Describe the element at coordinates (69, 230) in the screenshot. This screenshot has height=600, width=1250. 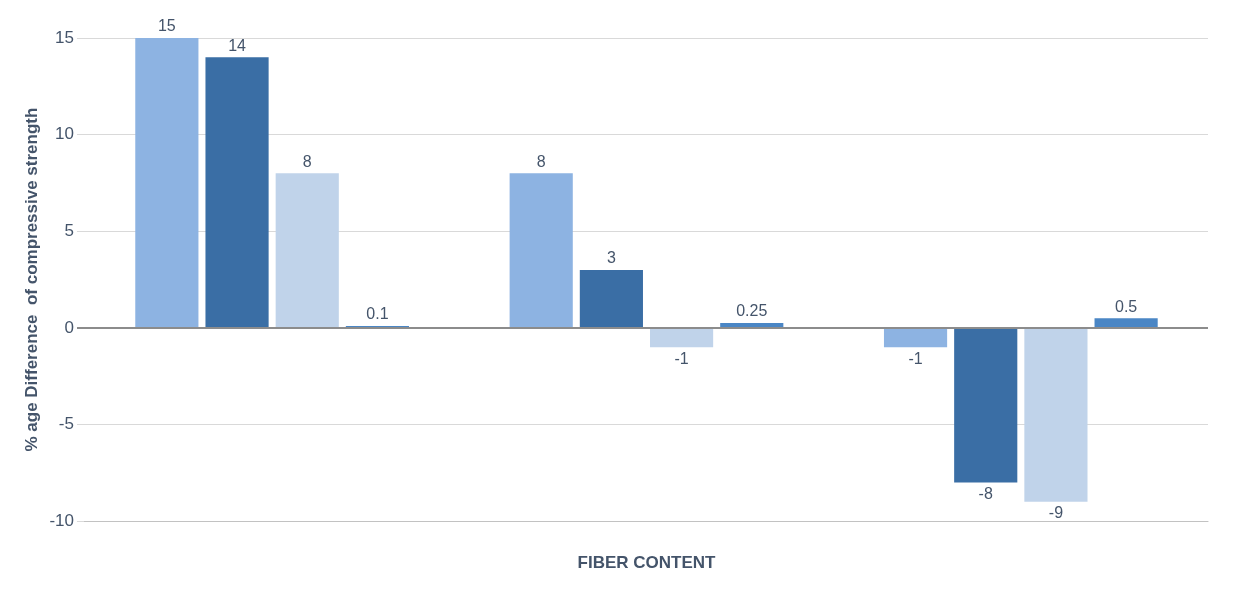
I see `y-tick-label: 5` at that location.